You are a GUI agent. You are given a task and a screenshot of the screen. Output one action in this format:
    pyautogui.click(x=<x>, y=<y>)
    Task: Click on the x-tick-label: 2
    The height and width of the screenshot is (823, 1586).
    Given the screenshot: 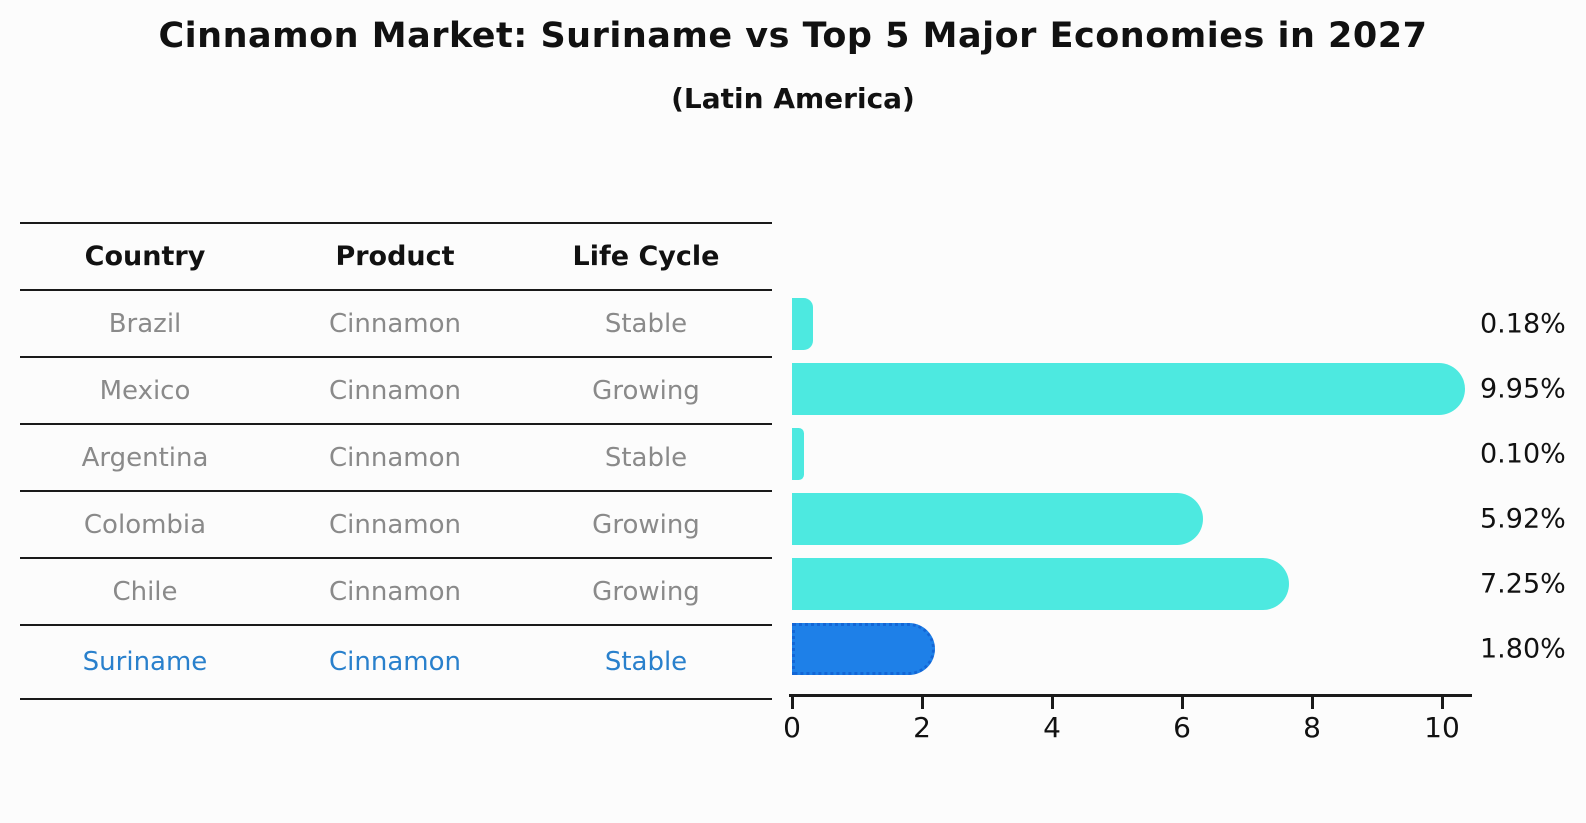 What is the action you would take?
    pyautogui.click(x=922, y=727)
    